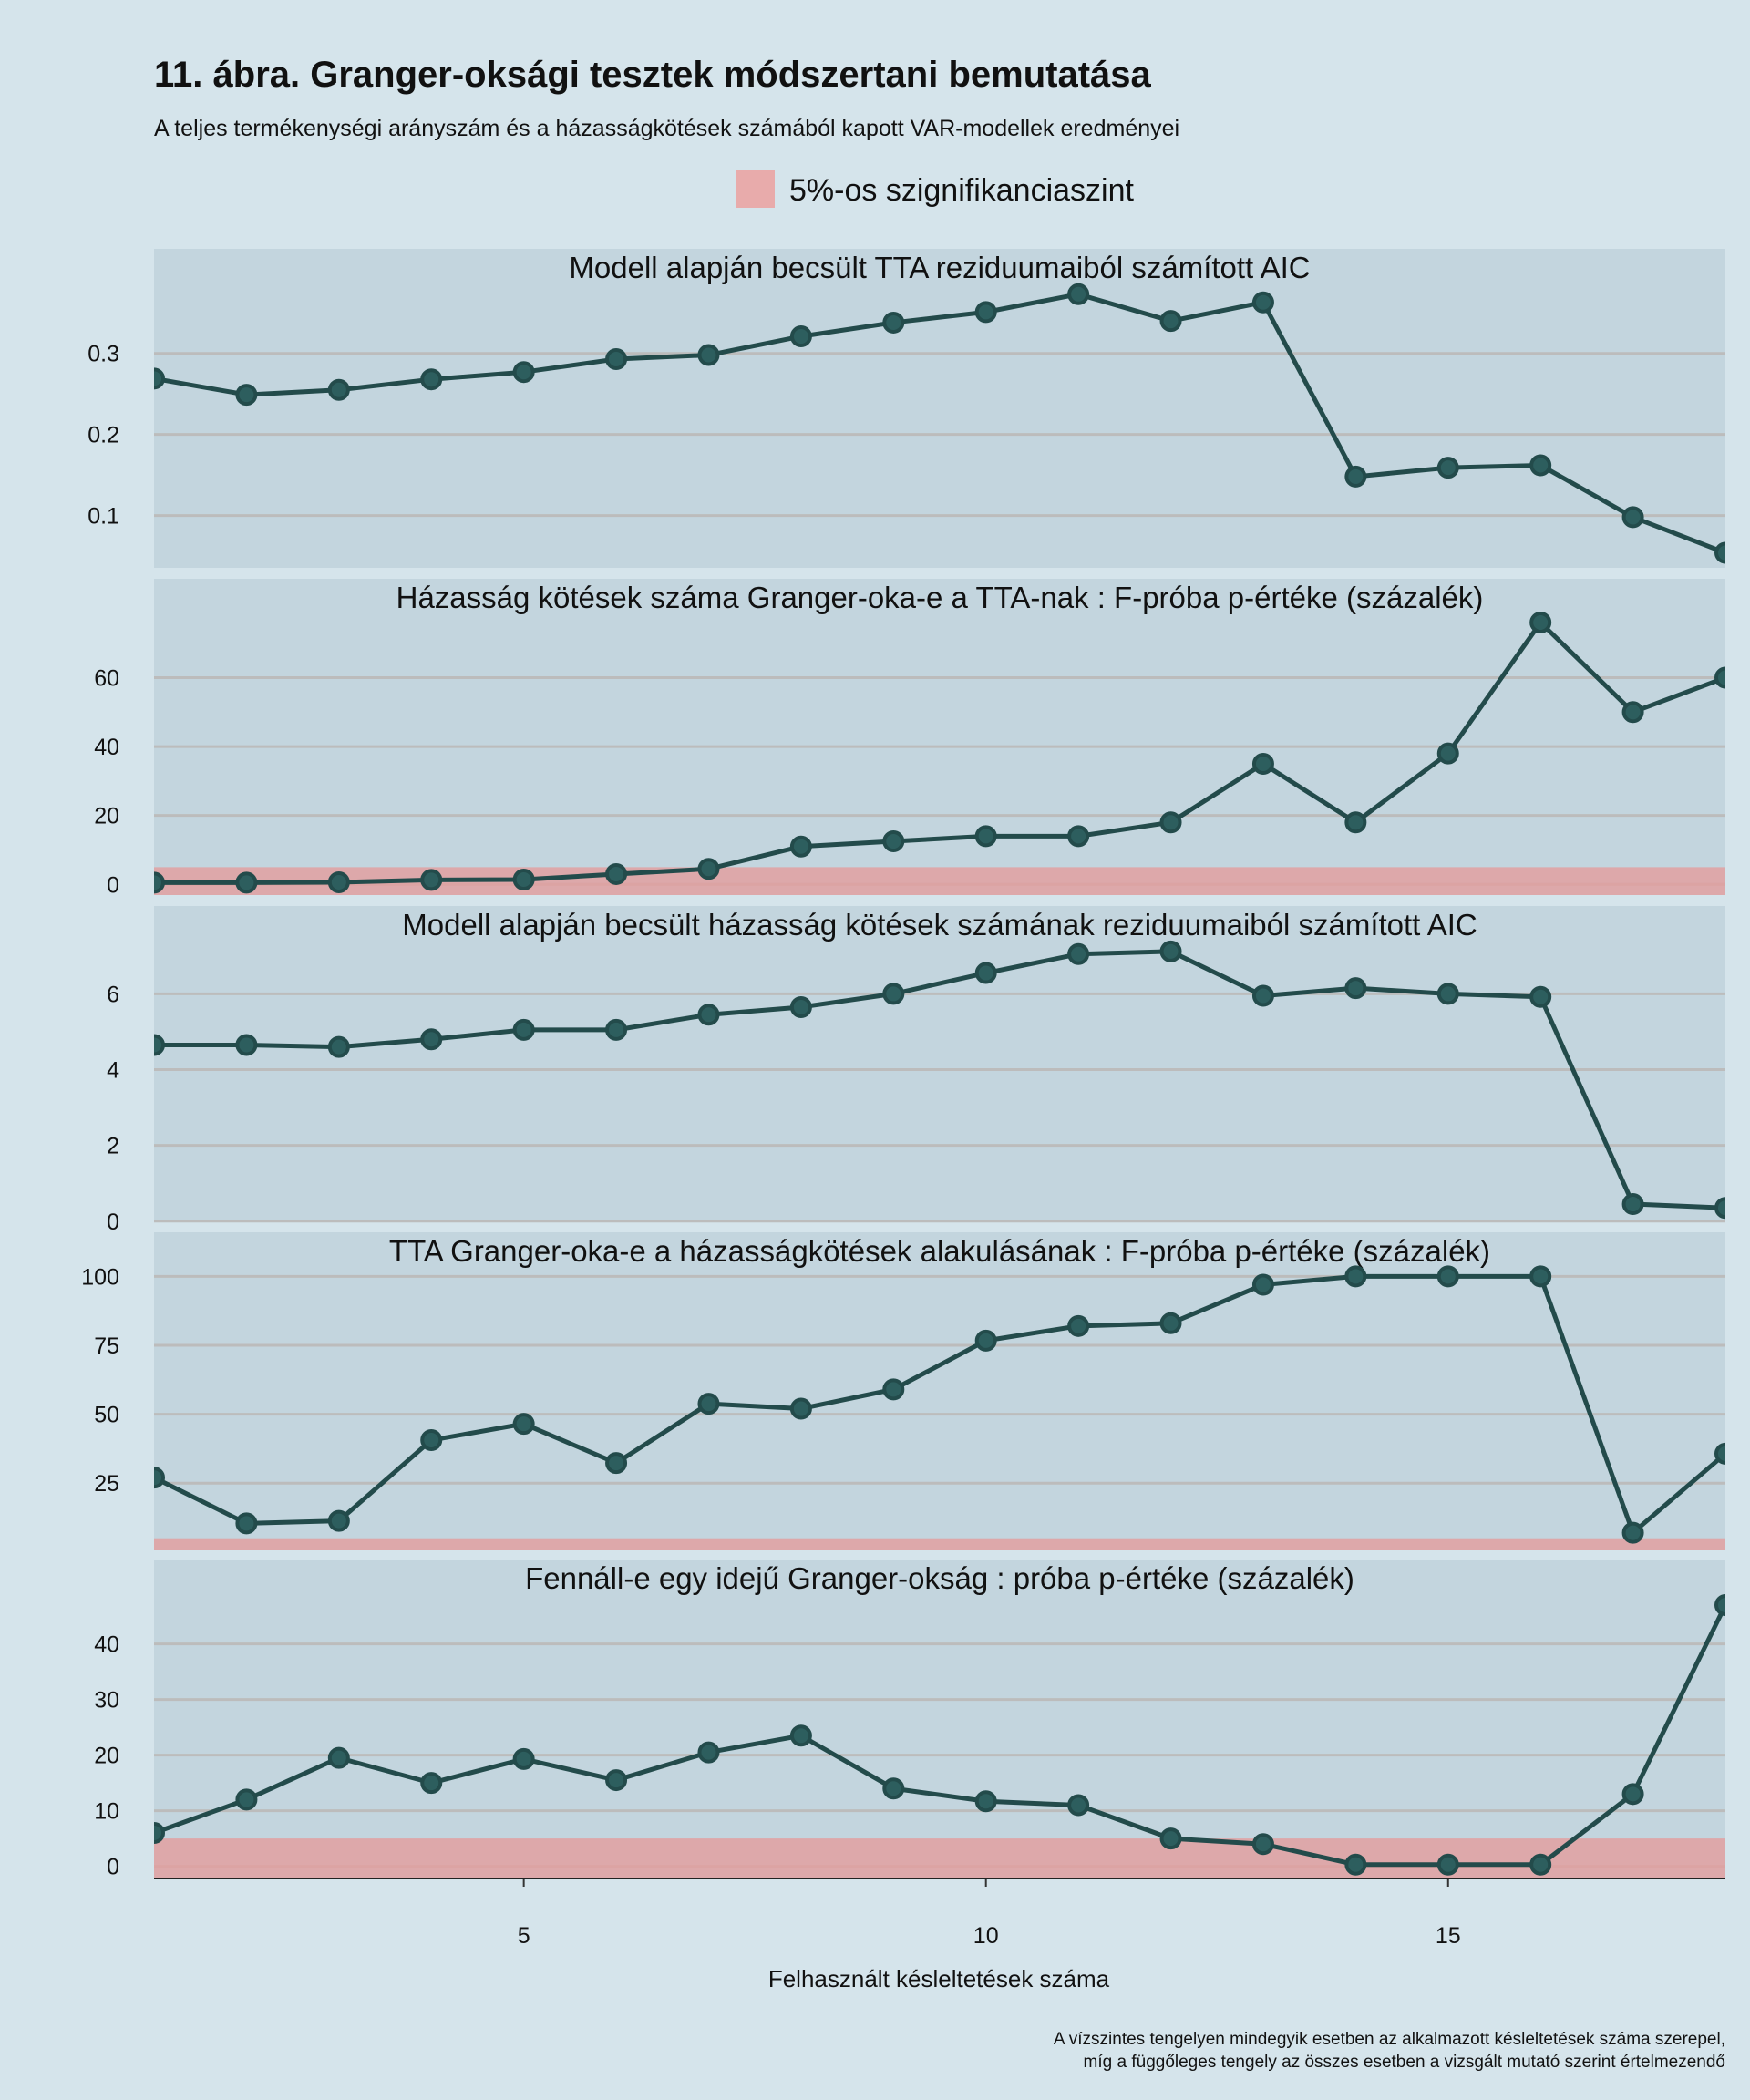 The image size is (1750, 2100). Describe the element at coordinates (107, 1484) in the screenshot. I see `y-tick-label: 25` at that location.